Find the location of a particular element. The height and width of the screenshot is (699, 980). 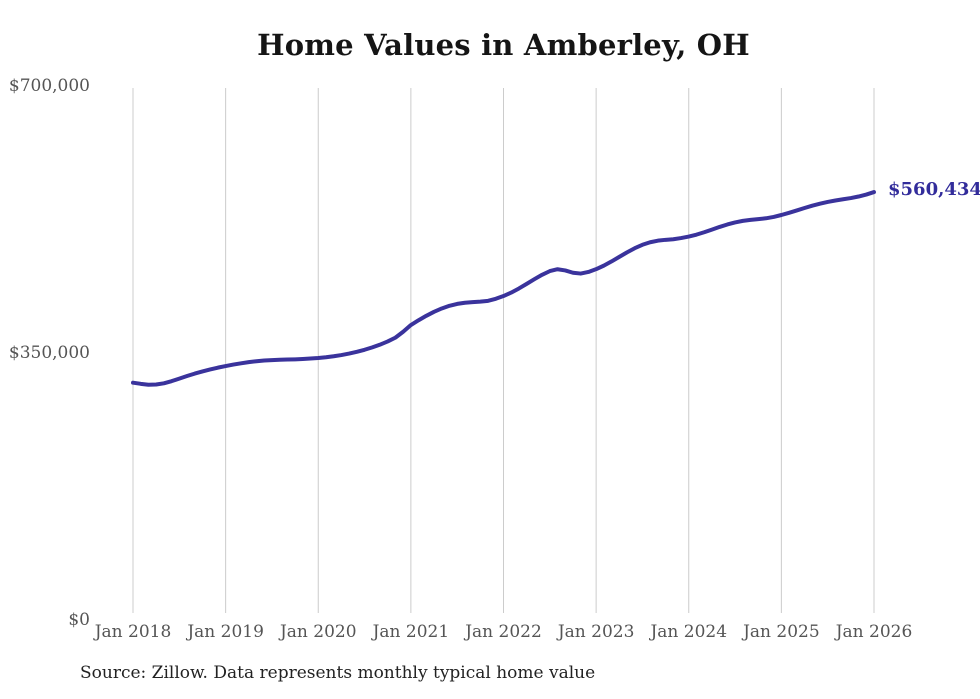

x-axis-tick-label: Jan 2018 is located at coordinates (133, 632).